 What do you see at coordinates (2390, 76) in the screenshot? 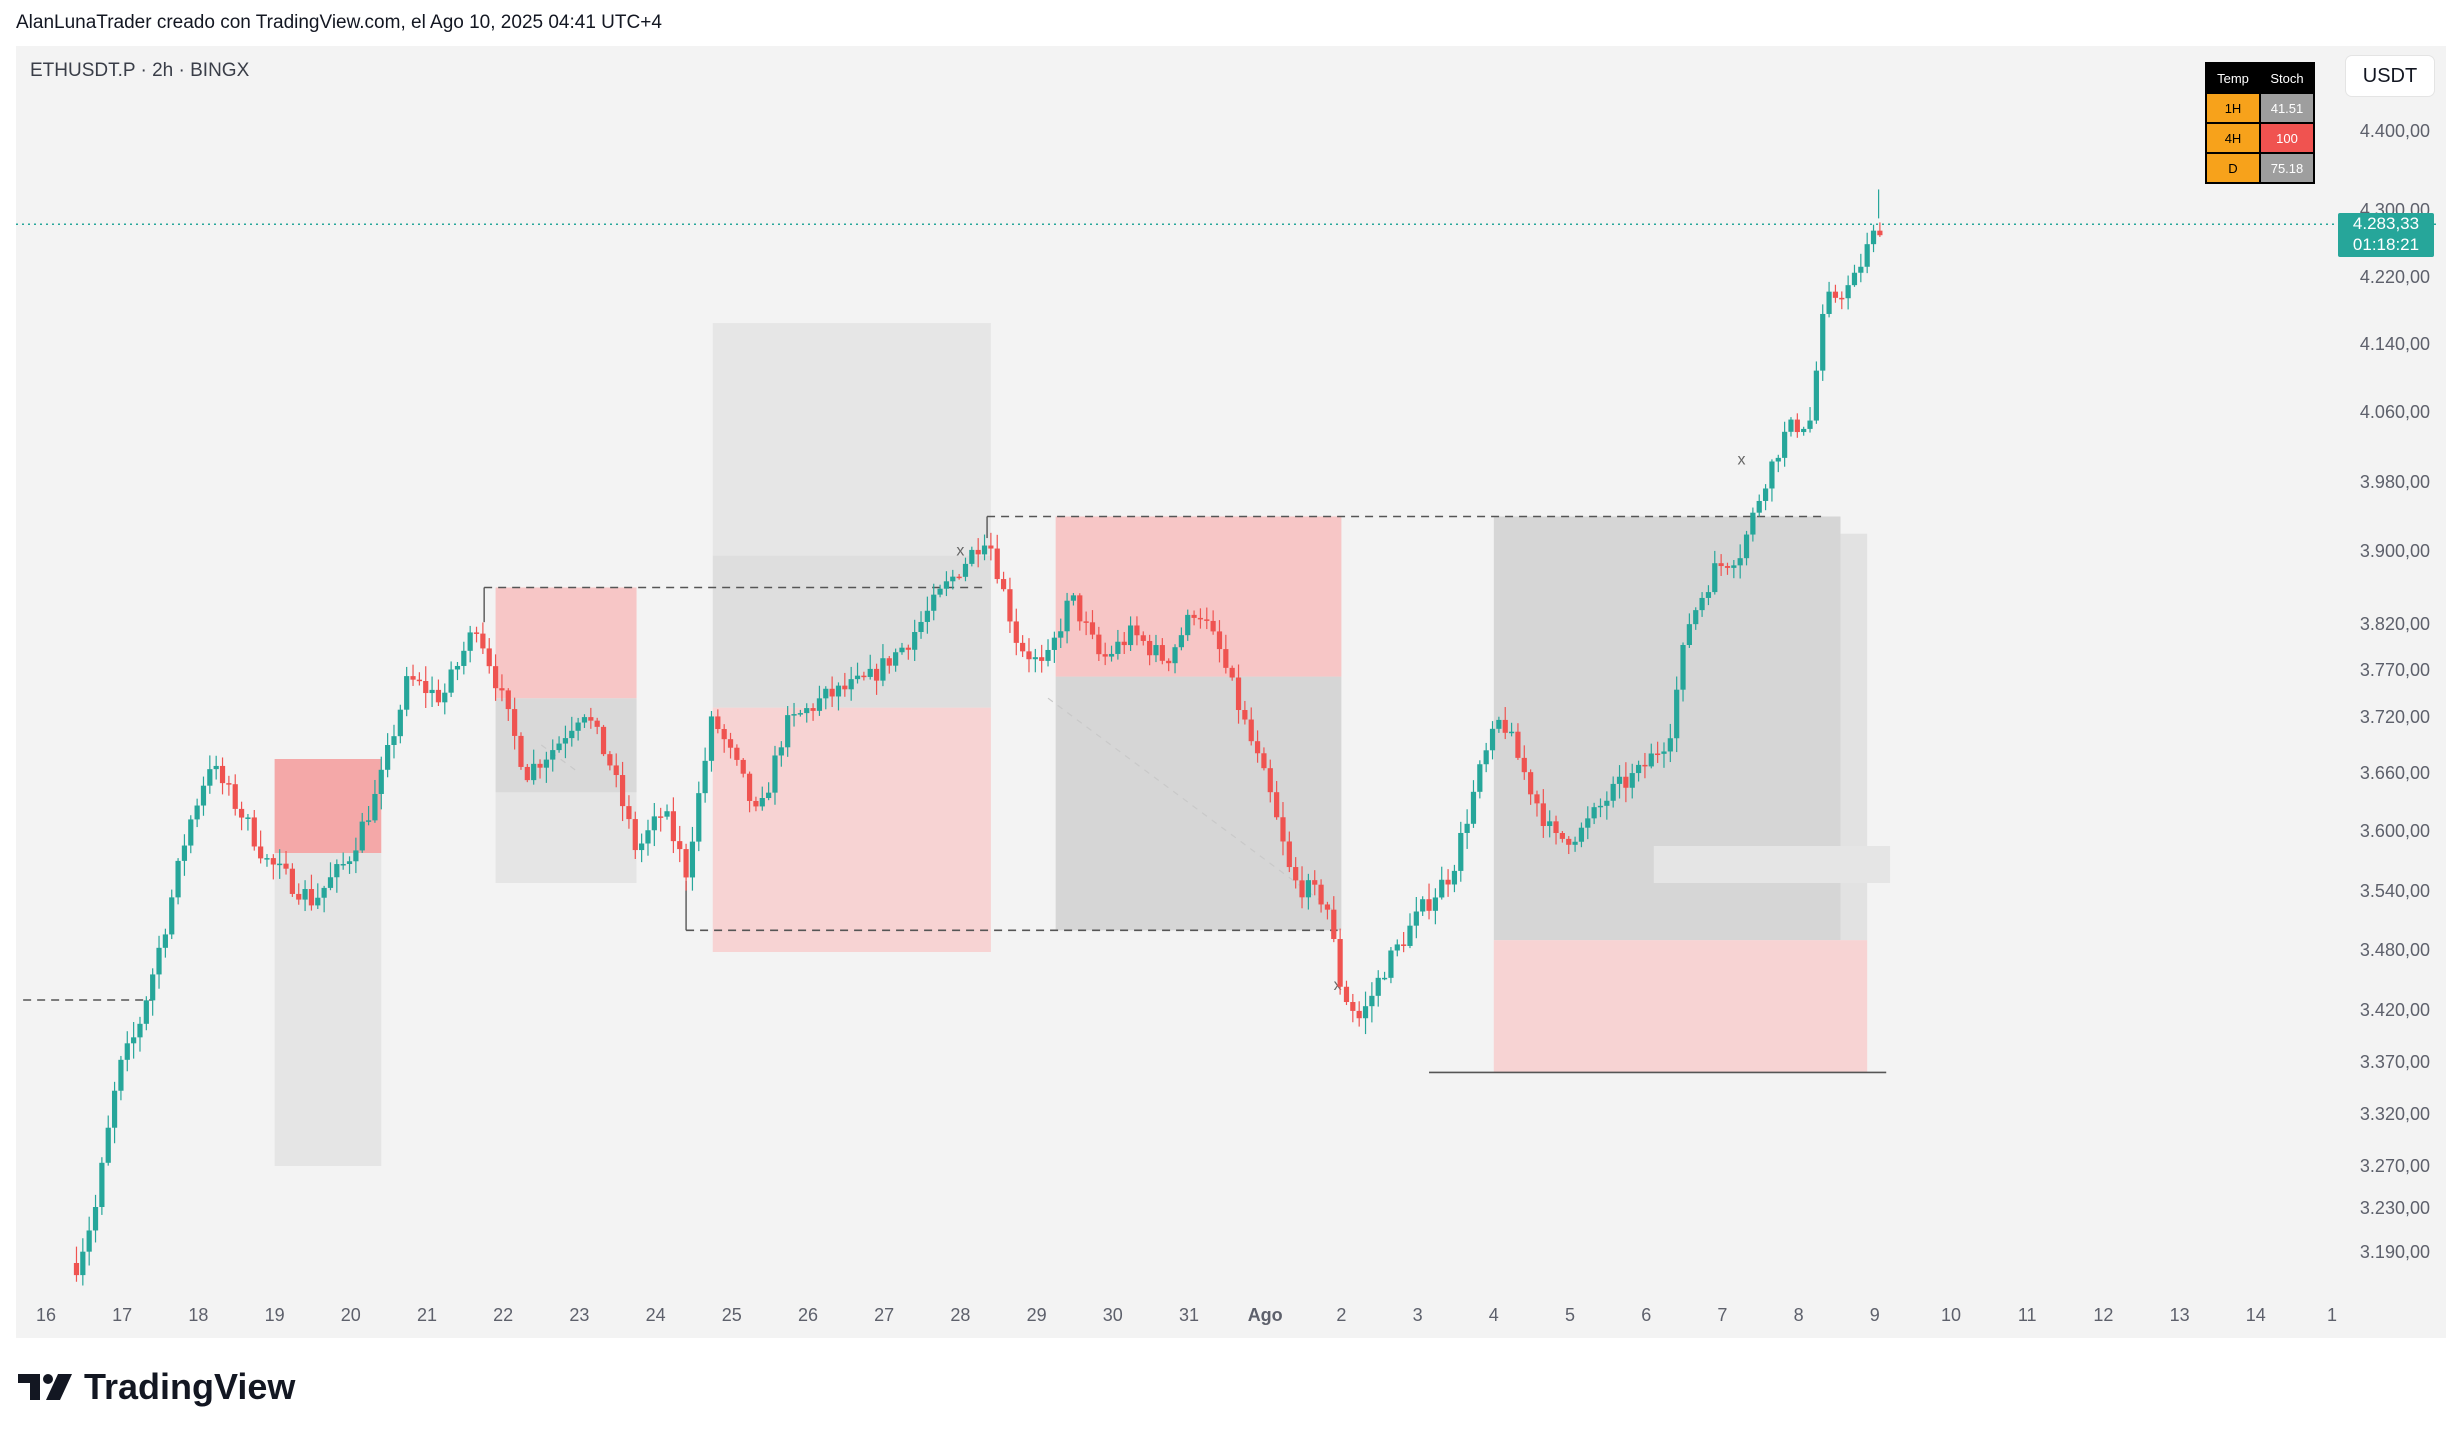
I see `currency-button: USDT` at bounding box center [2390, 76].